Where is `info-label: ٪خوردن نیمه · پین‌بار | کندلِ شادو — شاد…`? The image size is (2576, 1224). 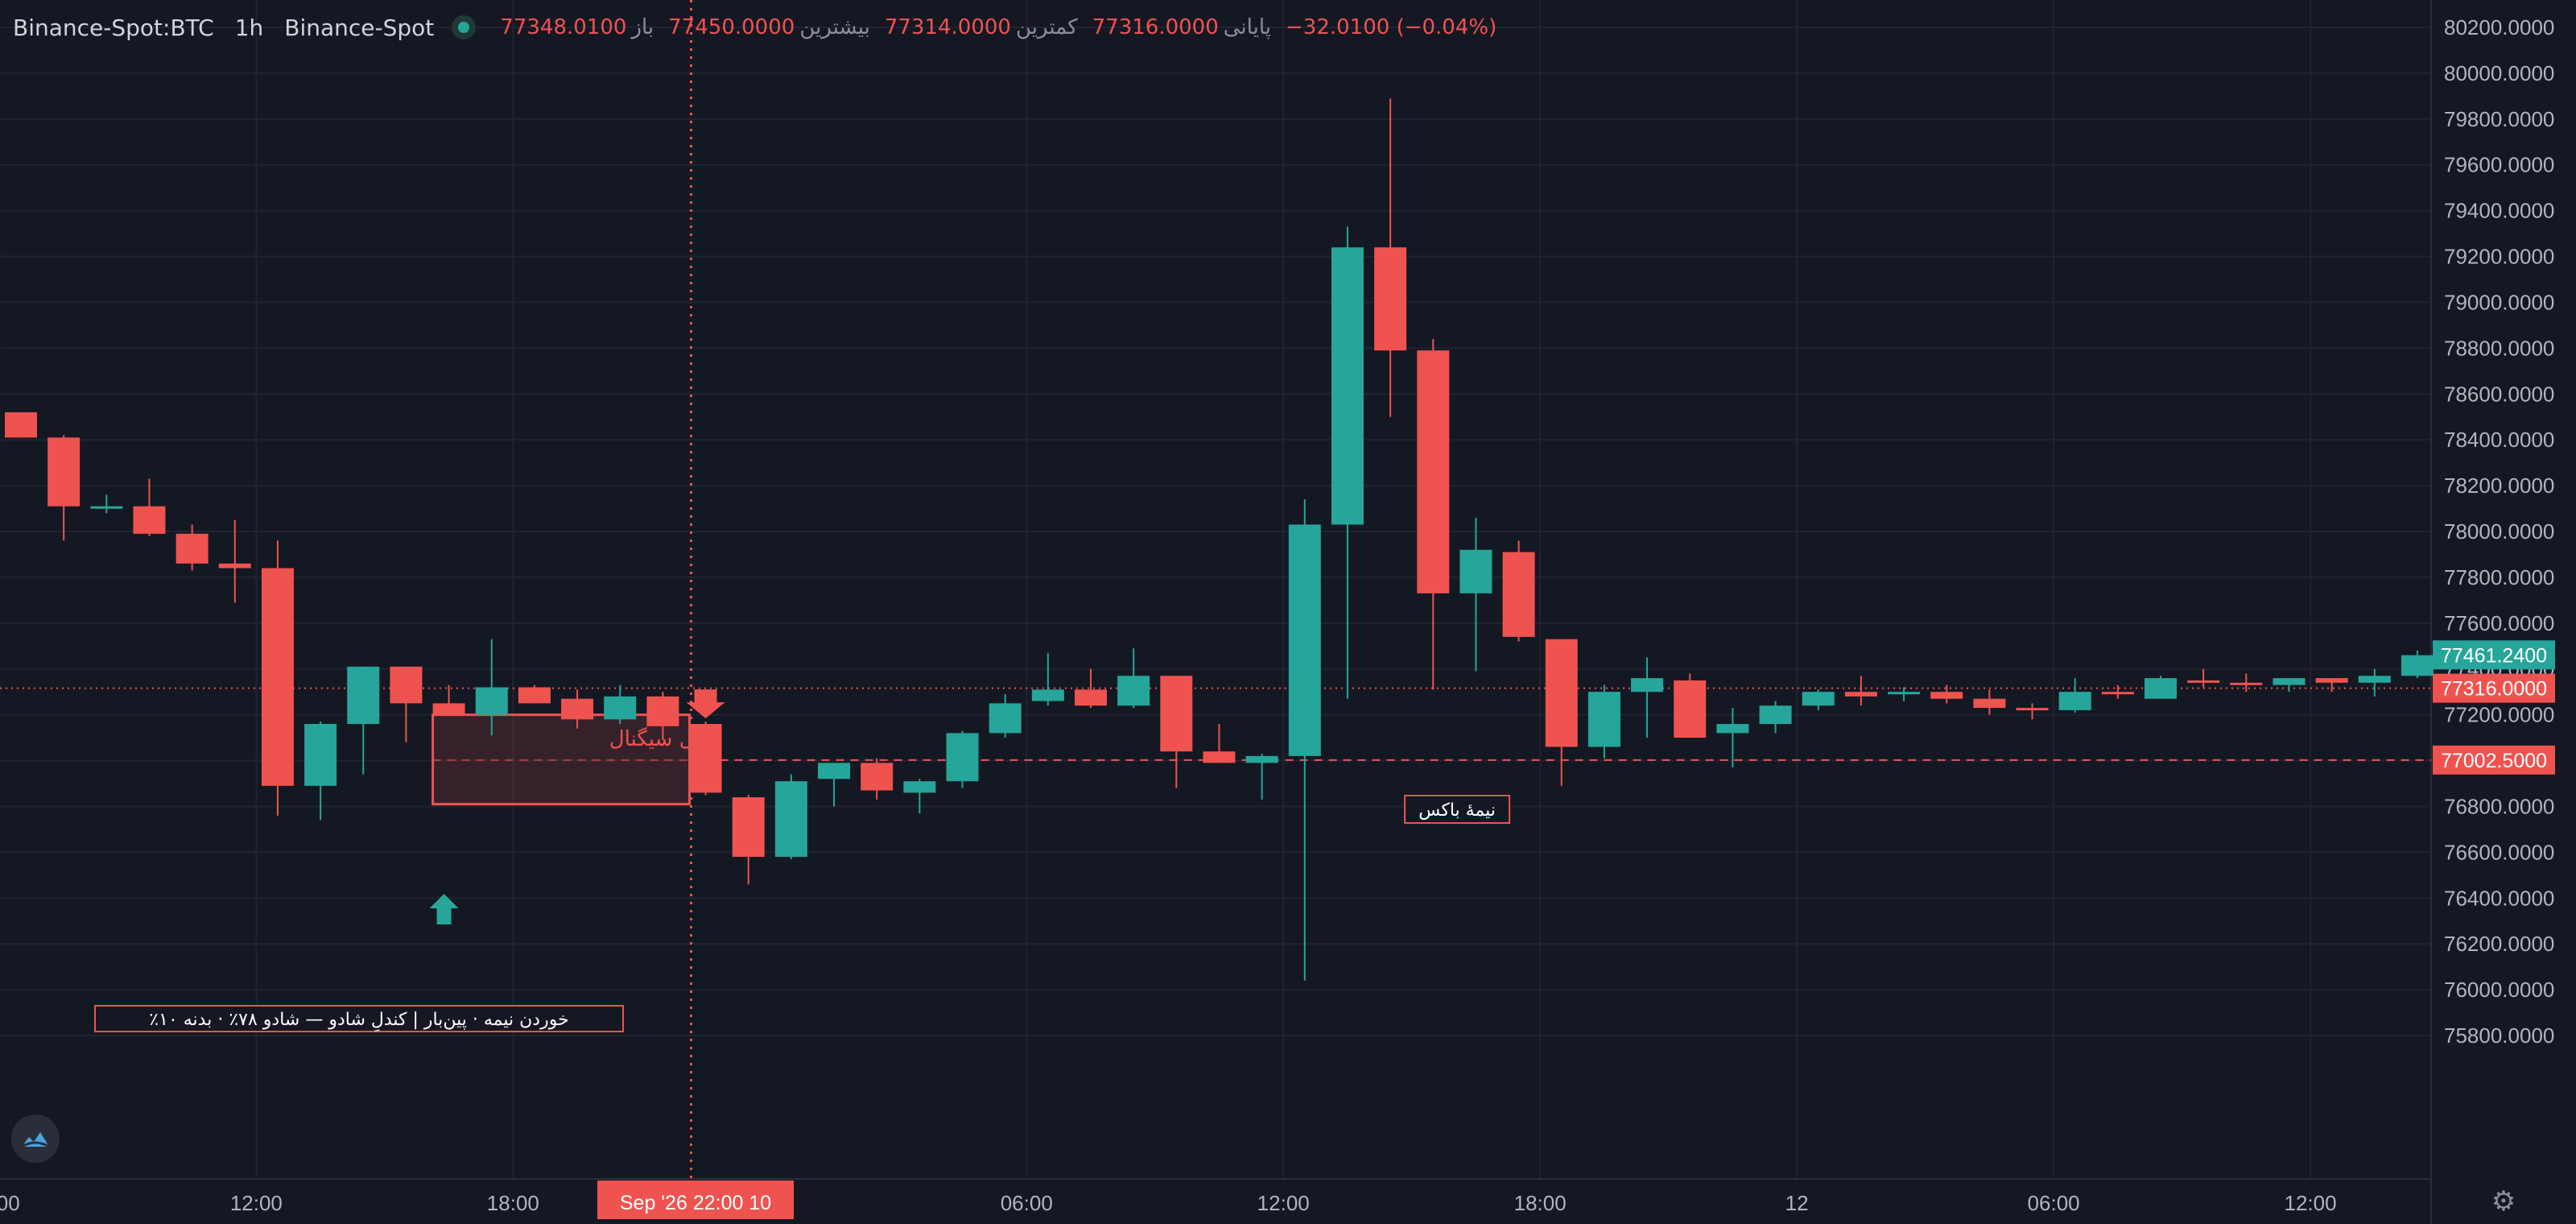
info-label: ٪خوردن نیمه · پین‌بار | کندلِ شادو — شاد… is located at coordinates (358, 1021).